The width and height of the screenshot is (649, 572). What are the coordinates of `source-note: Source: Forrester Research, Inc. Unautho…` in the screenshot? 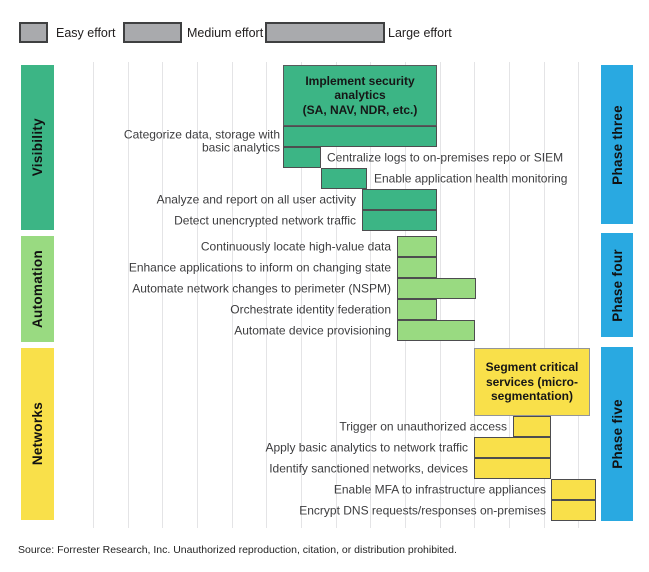 It's located at (237, 550).